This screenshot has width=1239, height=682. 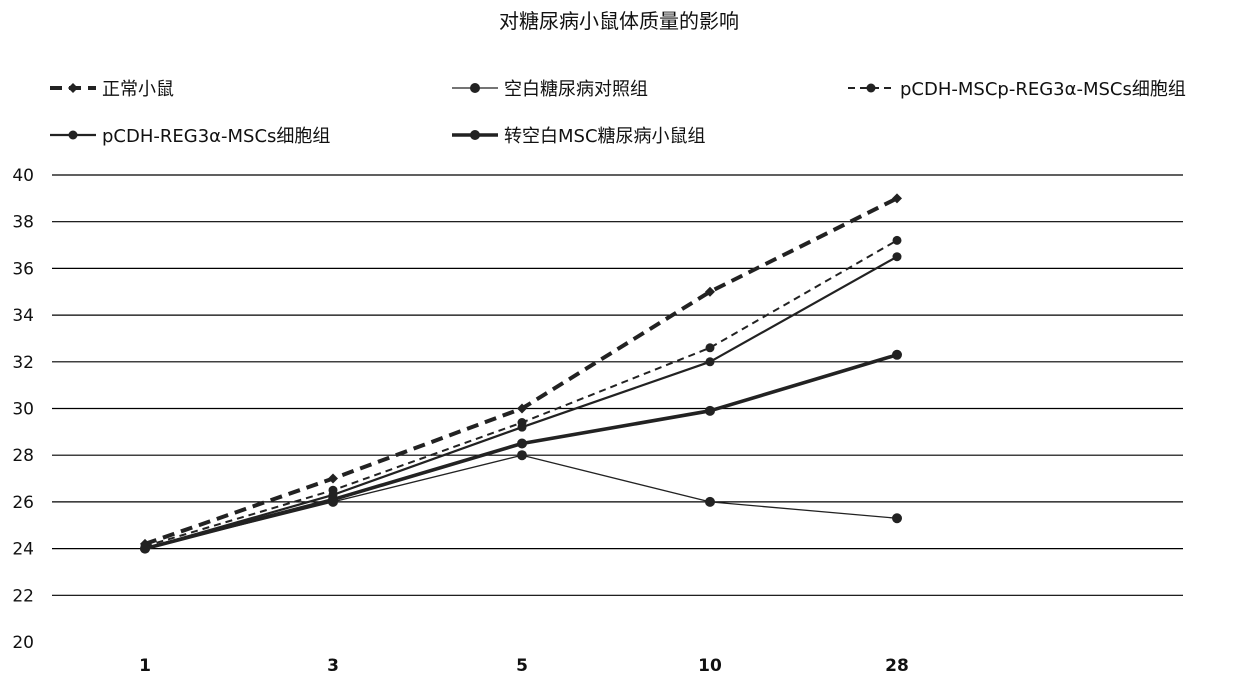 I want to click on x-tick-label: 10, so click(x=710, y=666).